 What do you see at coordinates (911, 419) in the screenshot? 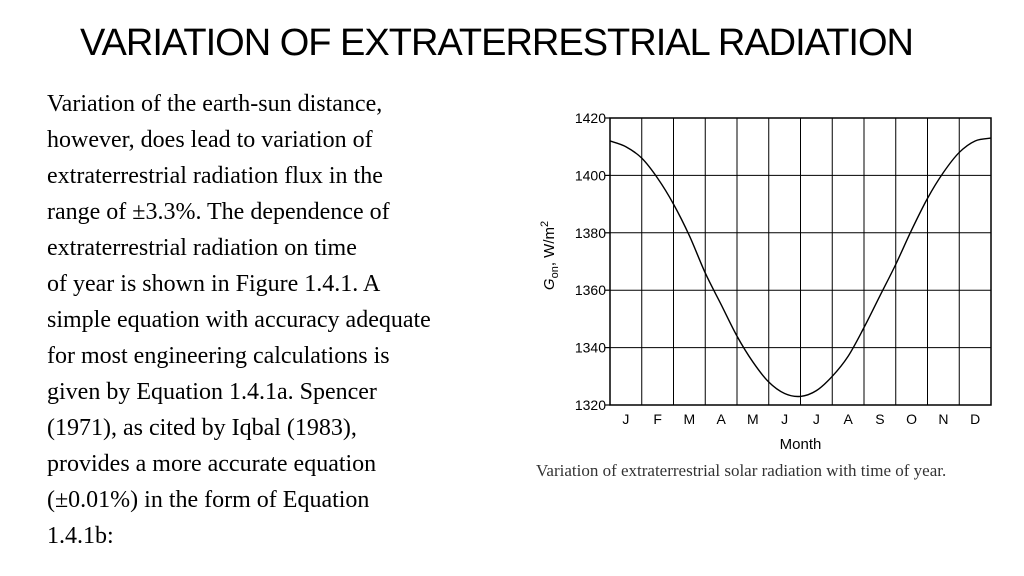
I see `x-tick-label: O` at bounding box center [911, 419].